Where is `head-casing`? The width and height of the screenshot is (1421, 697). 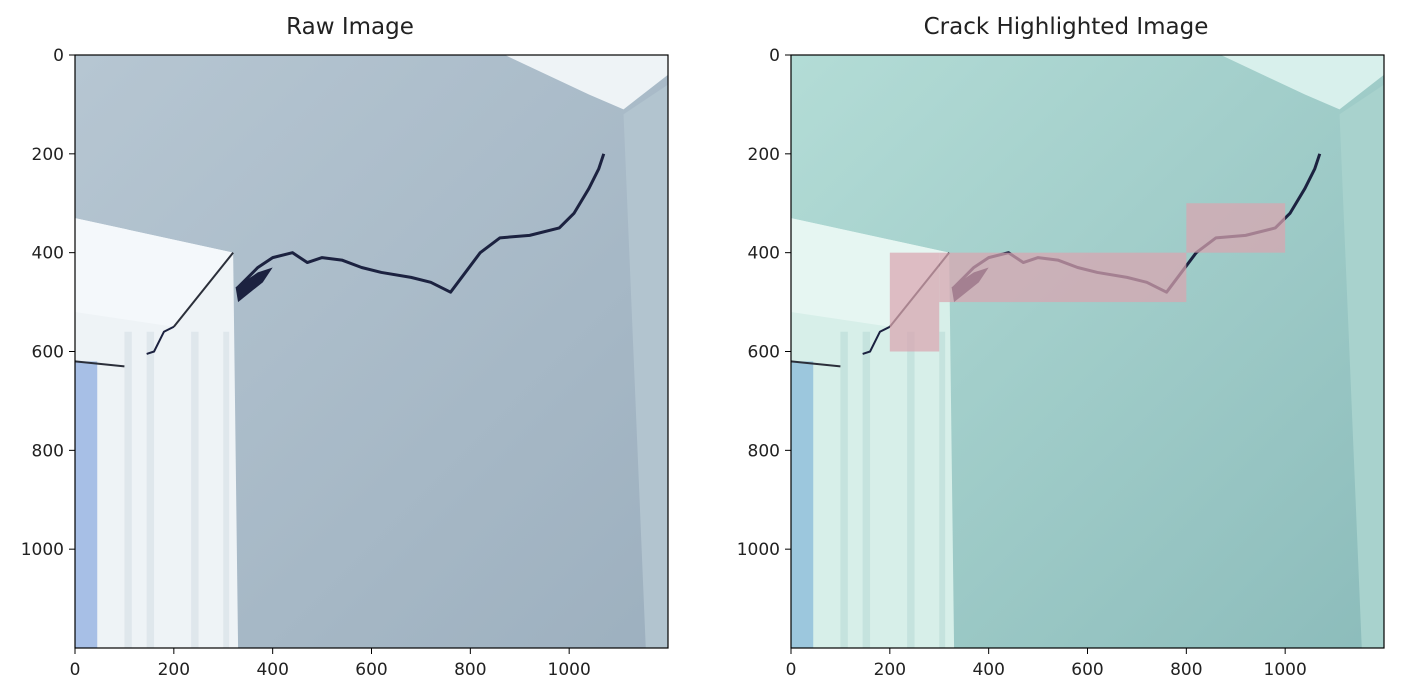 head-casing is located at coordinates (154, 272).